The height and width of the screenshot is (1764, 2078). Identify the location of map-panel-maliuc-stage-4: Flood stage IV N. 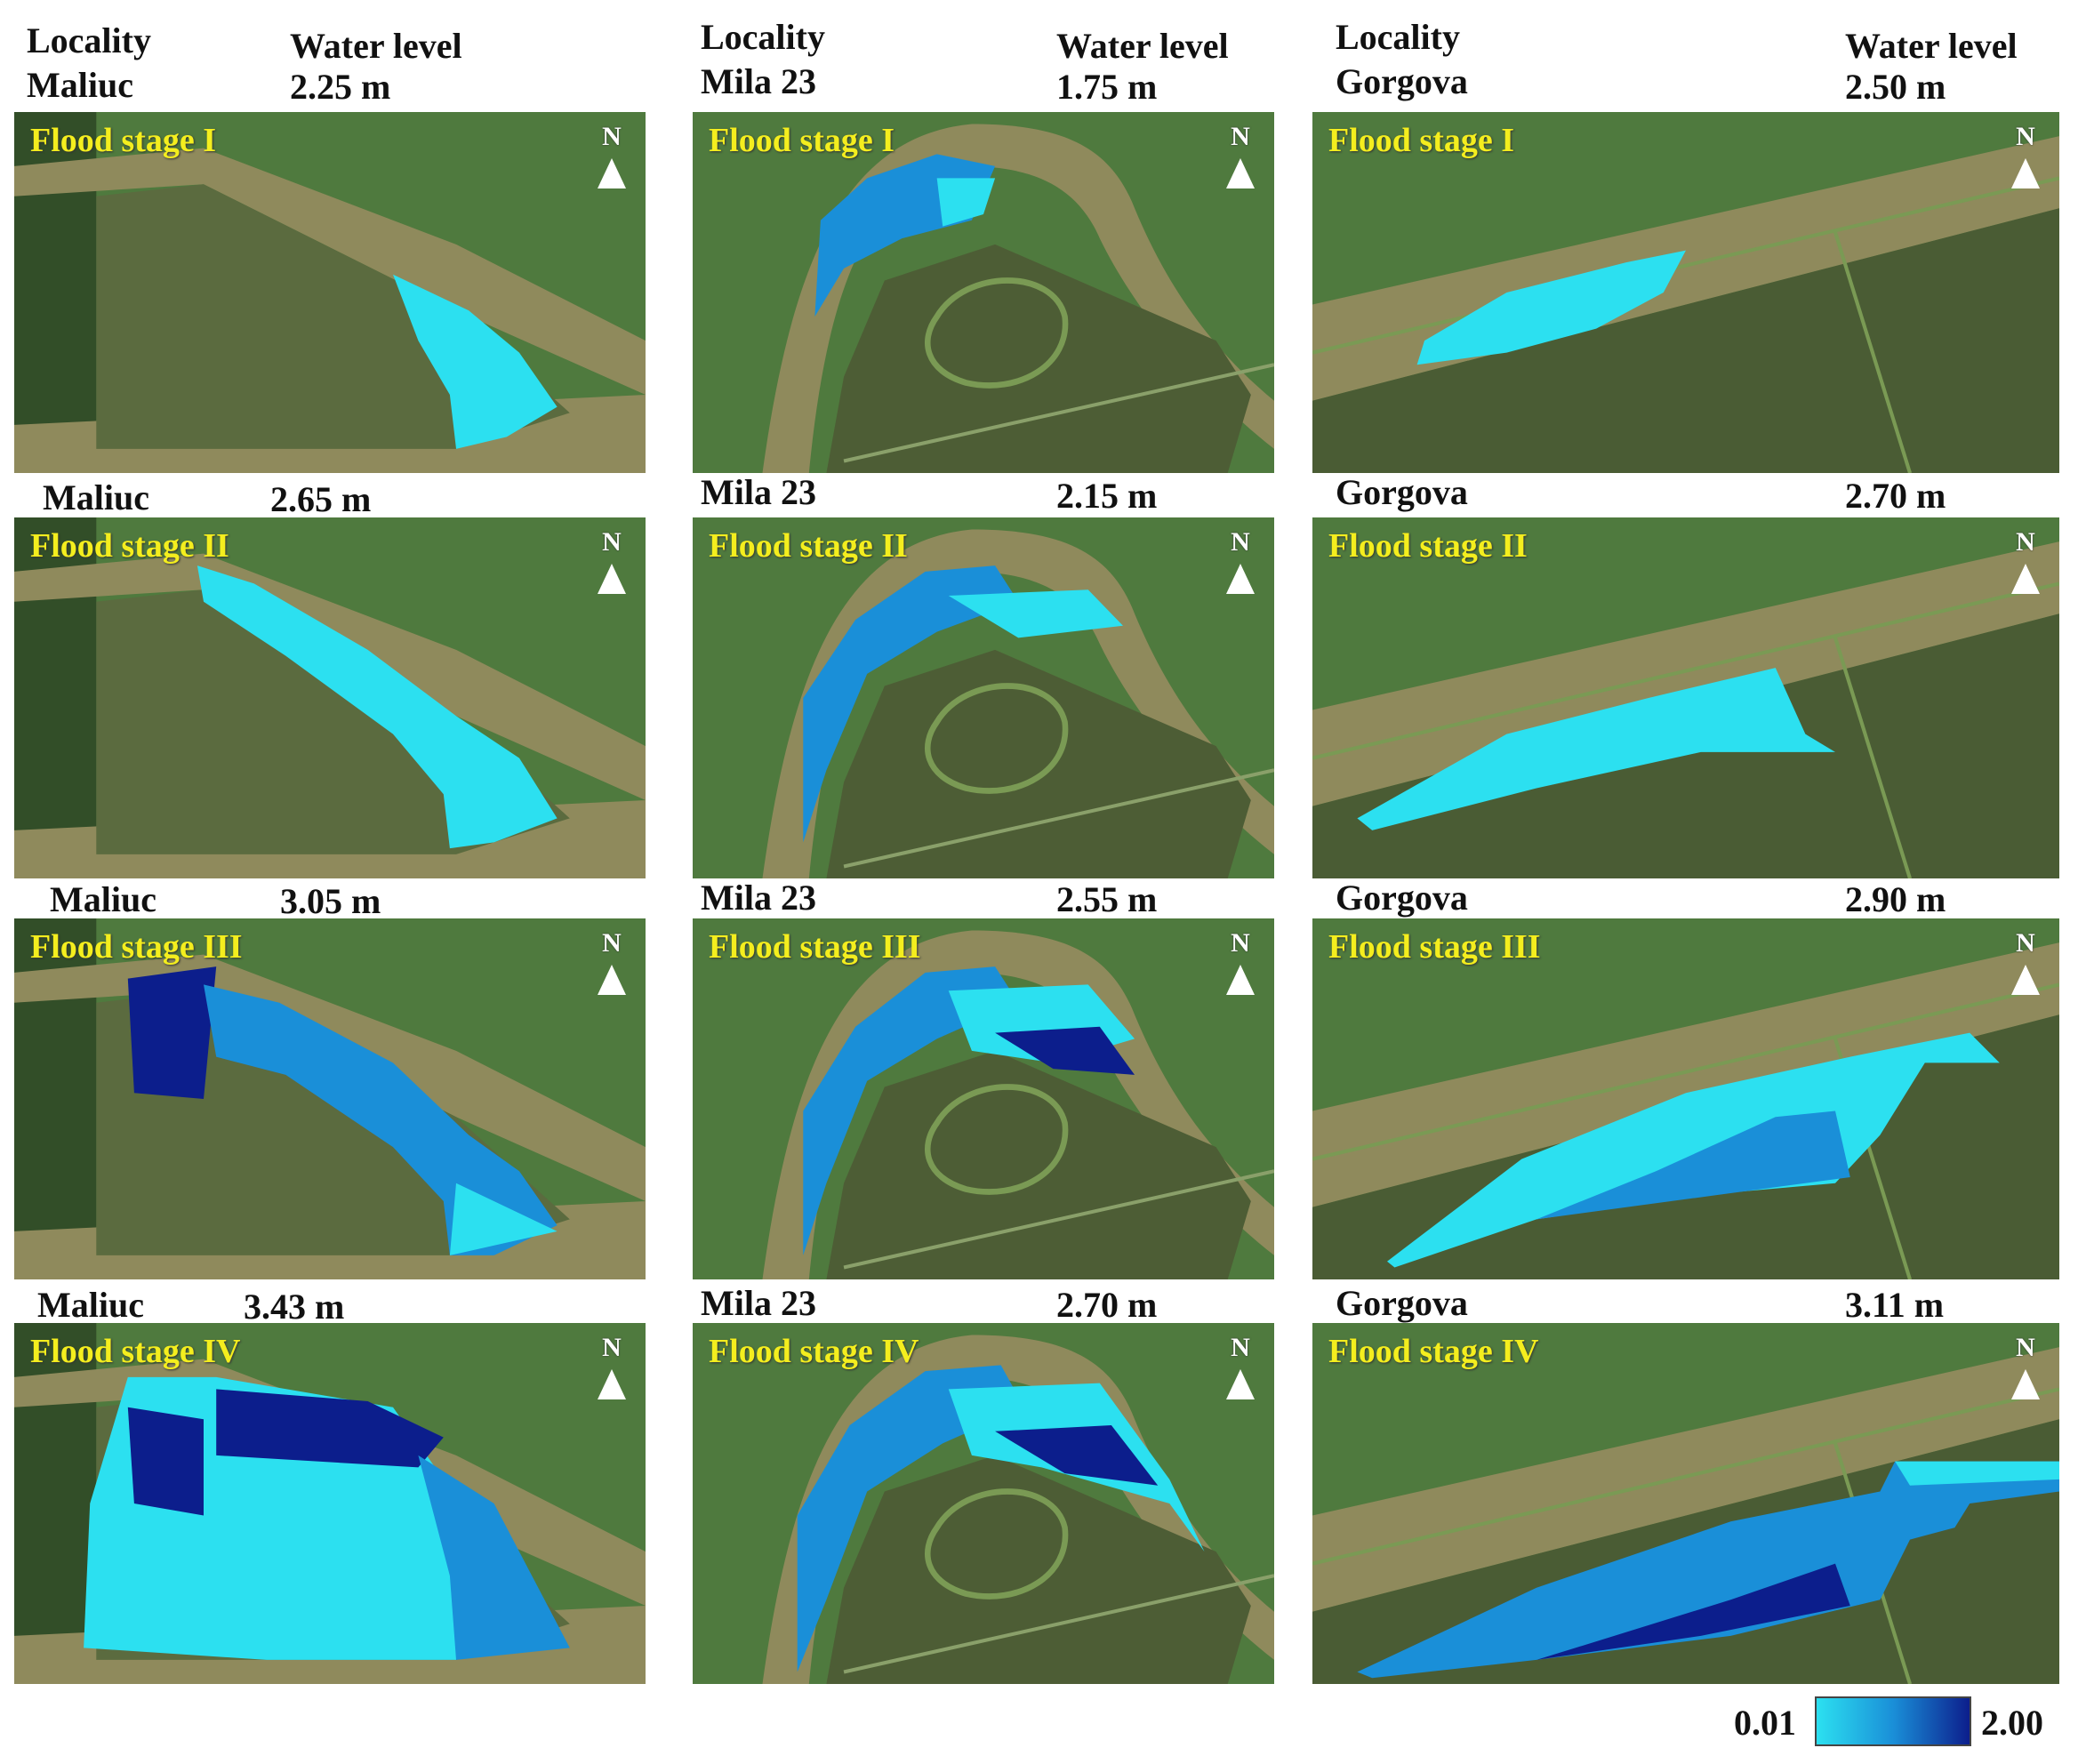
(330, 1503).